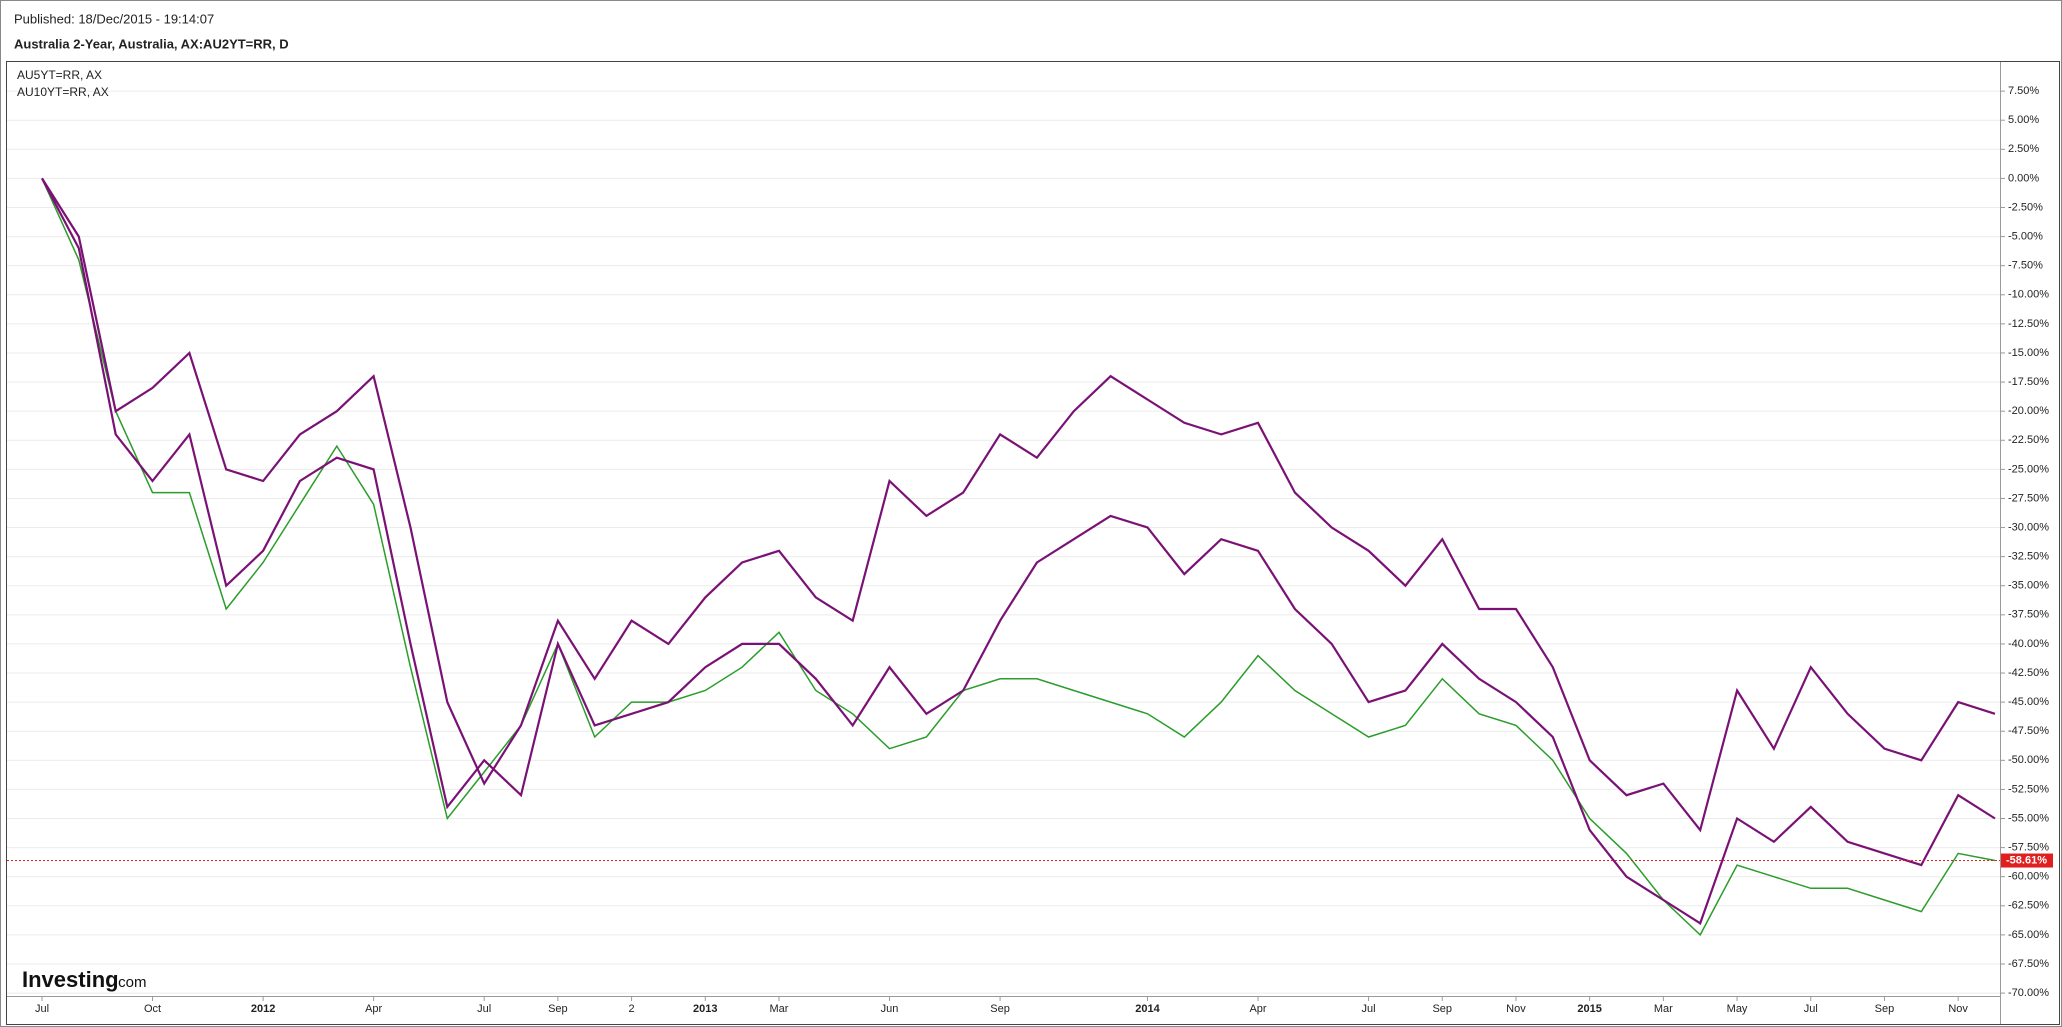  What do you see at coordinates (2028, 469) in the screenshot?
I see `y-tick-label: -25.00%` at bounding box center [2028, 469].